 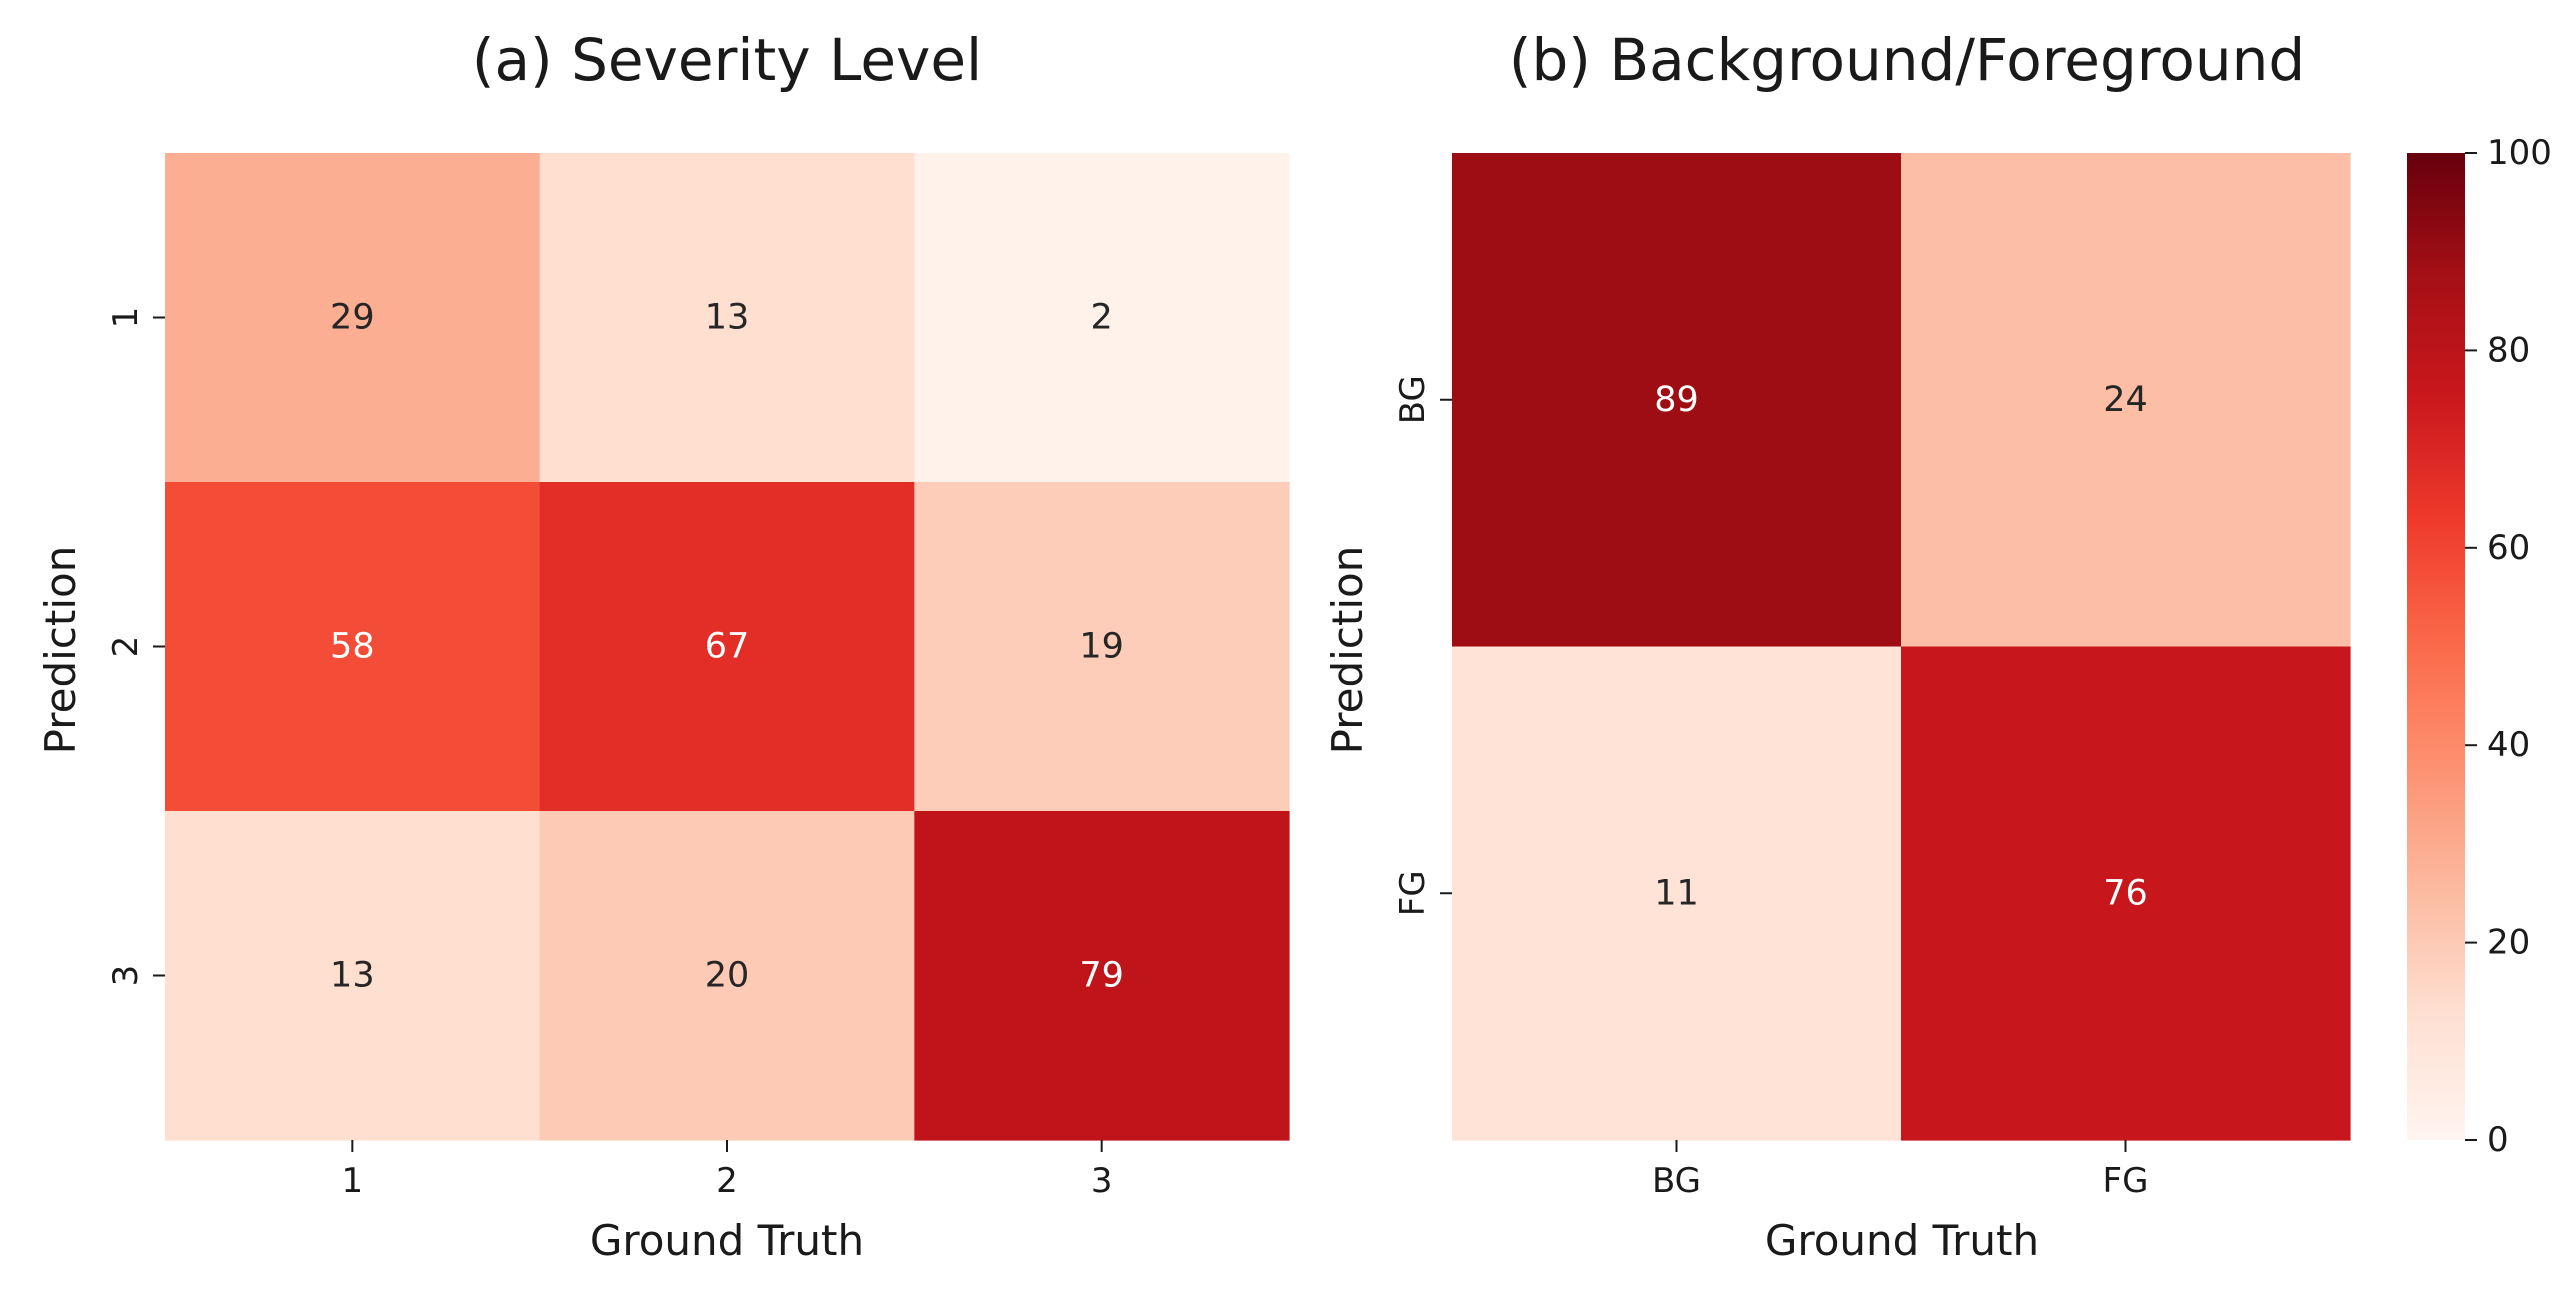 I want to click on heatmap-a-x-ticks: 1 2 3, so click(x=727, y=1170).